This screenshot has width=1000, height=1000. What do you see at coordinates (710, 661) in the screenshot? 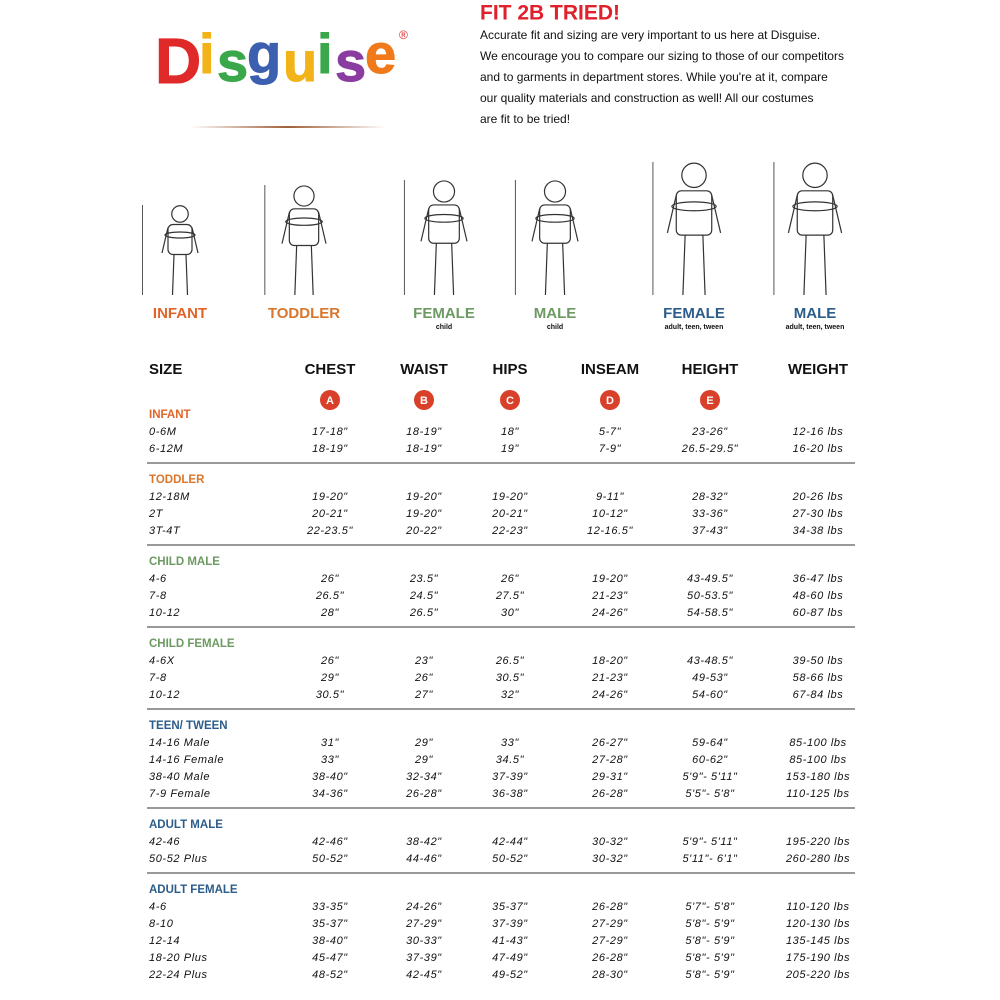
I see `cell: 43-48.5"` at bounding box center [710, 661].